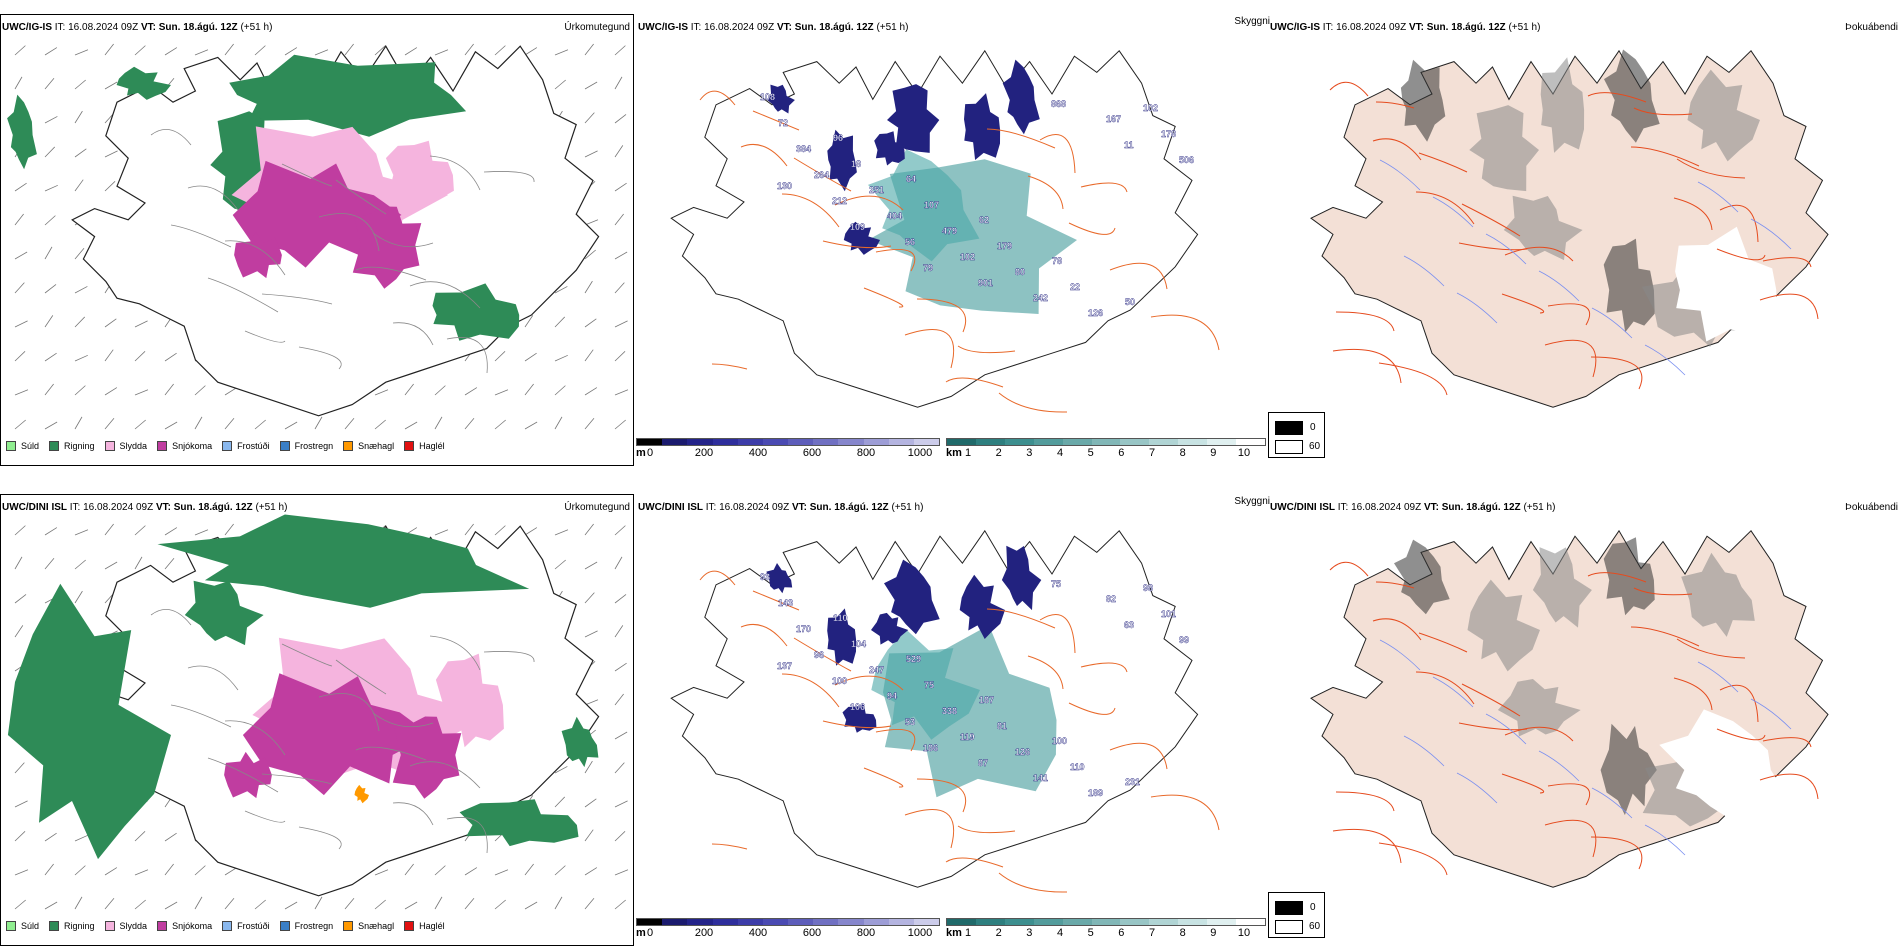  I want to click on legend-label: Snæhagl, so click(376, 446).